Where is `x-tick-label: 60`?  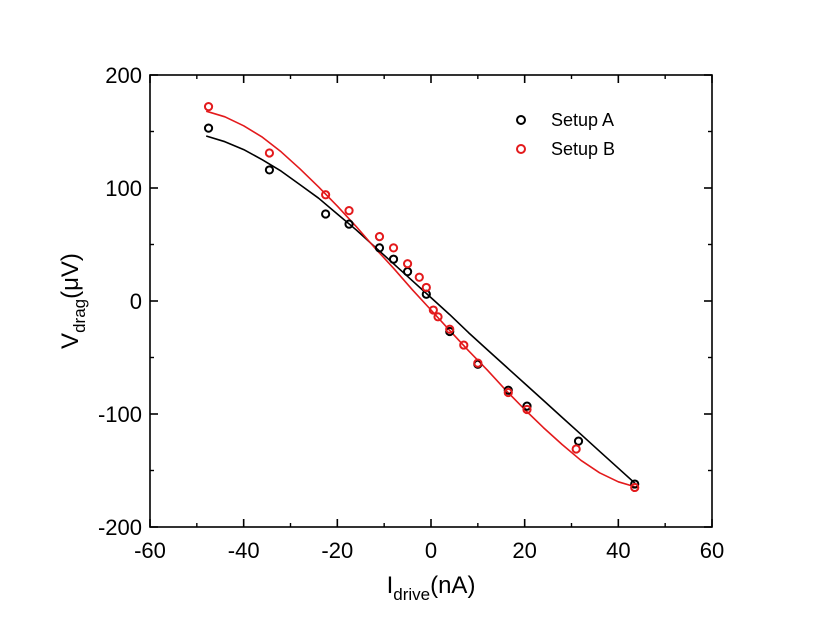
x-tick-label: 60 is located at coordinates (712, 550).